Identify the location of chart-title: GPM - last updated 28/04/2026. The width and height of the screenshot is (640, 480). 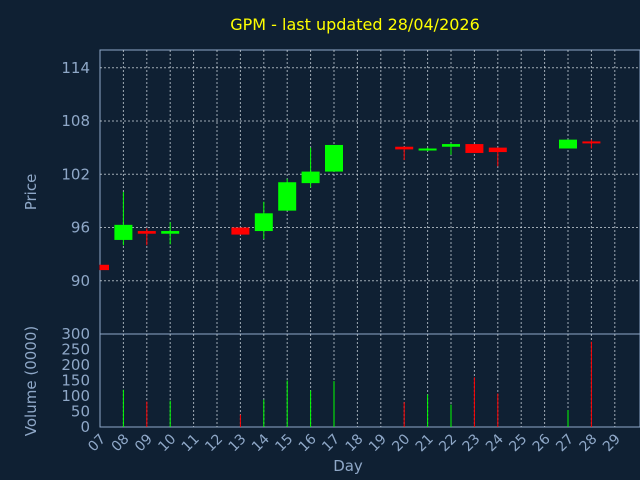
(355, 24).